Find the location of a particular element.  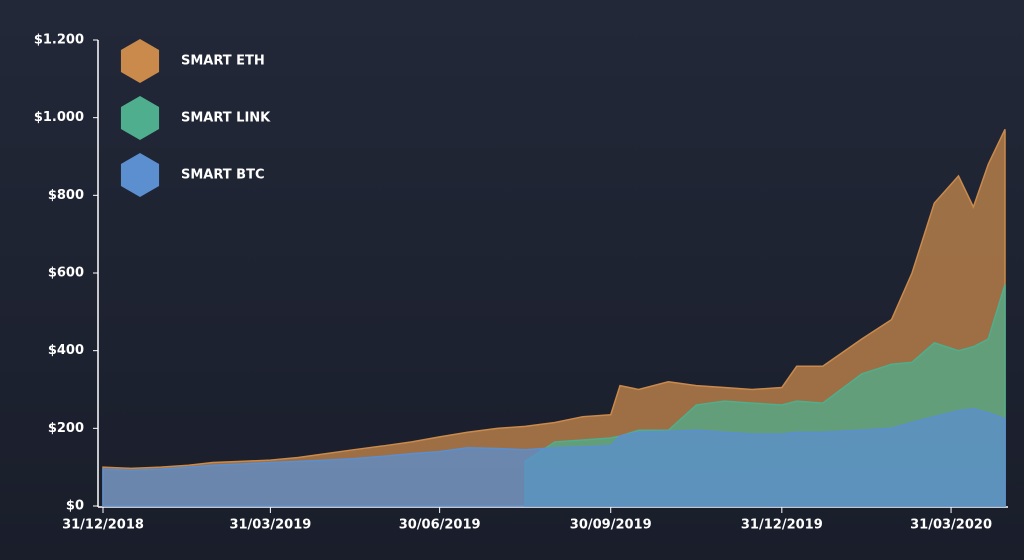

x-tick-label: 31/12/2018 is located at coordinates (103, 525).